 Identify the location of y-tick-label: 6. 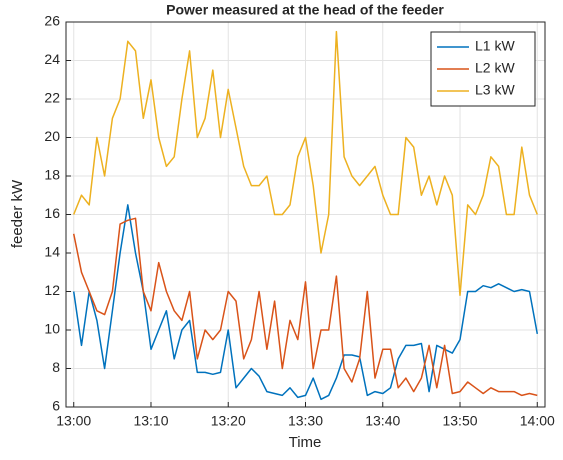
(56, 406).